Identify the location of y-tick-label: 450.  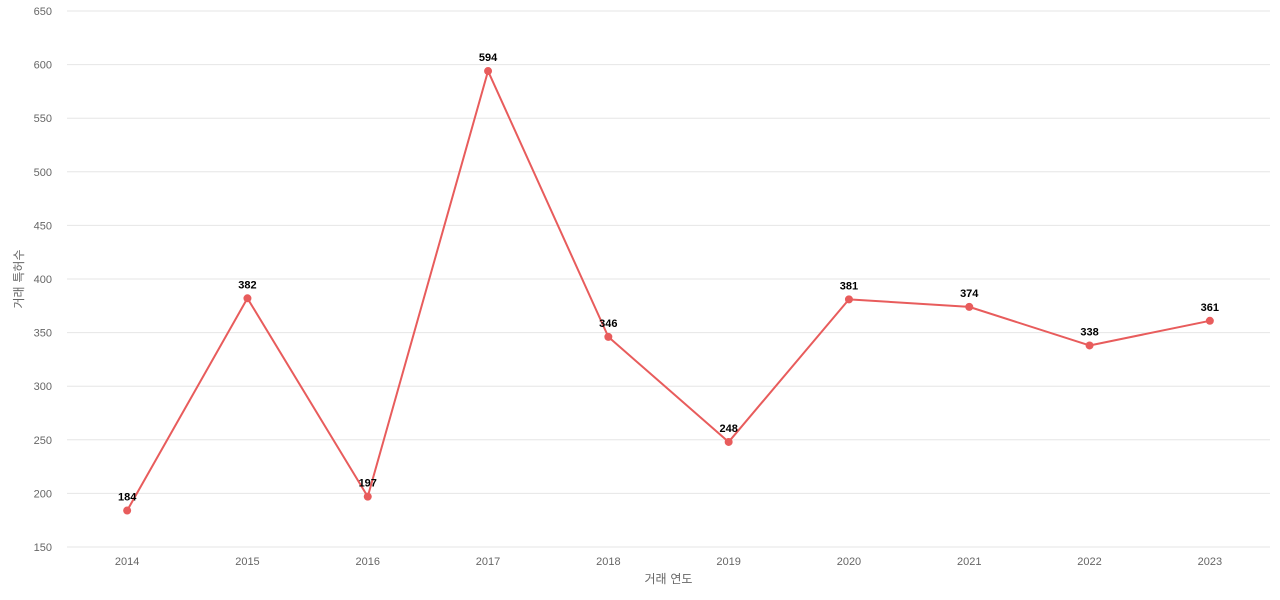
(43, 226).